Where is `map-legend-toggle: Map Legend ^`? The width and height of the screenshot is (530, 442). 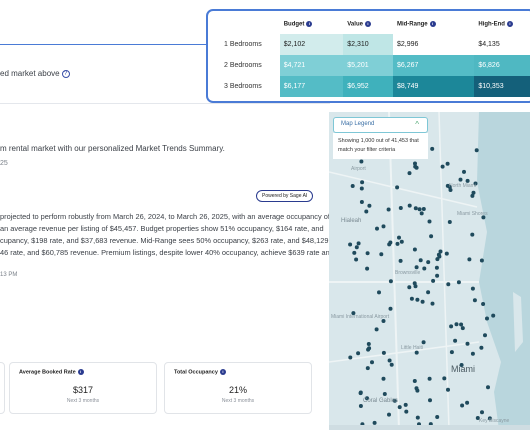
map-legend-toggle: Map Legend ^ is located at coordinates (380, 125).